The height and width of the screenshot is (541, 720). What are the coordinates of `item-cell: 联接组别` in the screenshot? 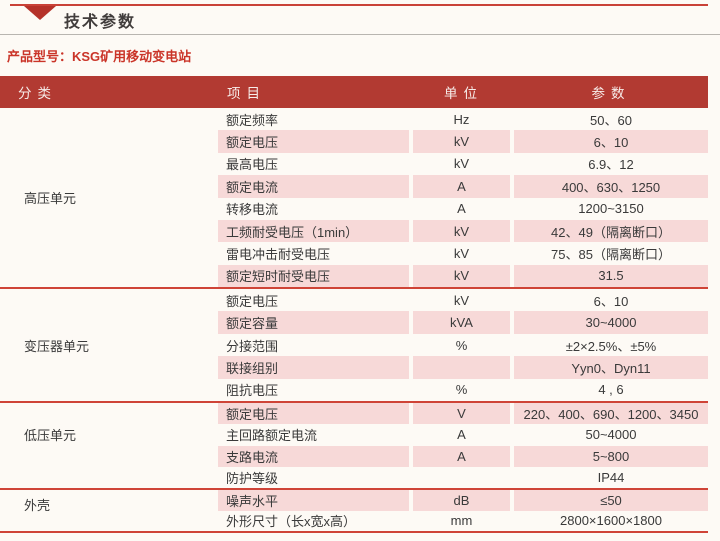 It's located at (313, 367).